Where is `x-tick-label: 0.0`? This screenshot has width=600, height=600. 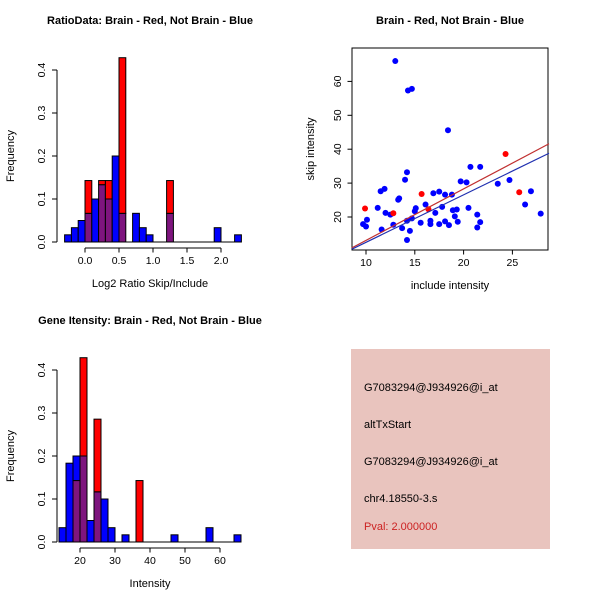 x-tick-label: 0.0 is located at coordinates (85, 261).